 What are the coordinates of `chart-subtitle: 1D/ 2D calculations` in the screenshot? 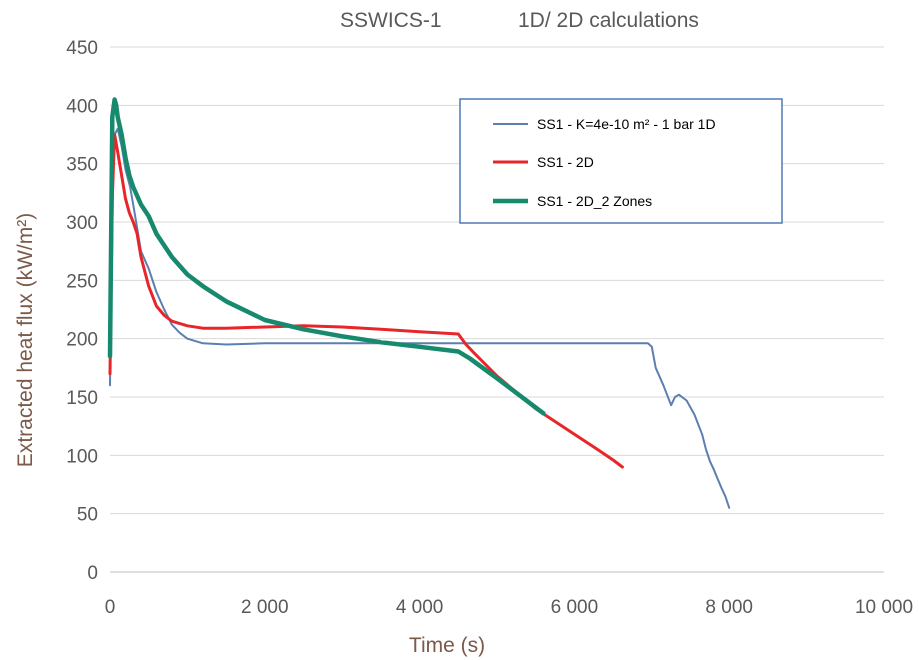 It's located at (608, 20).